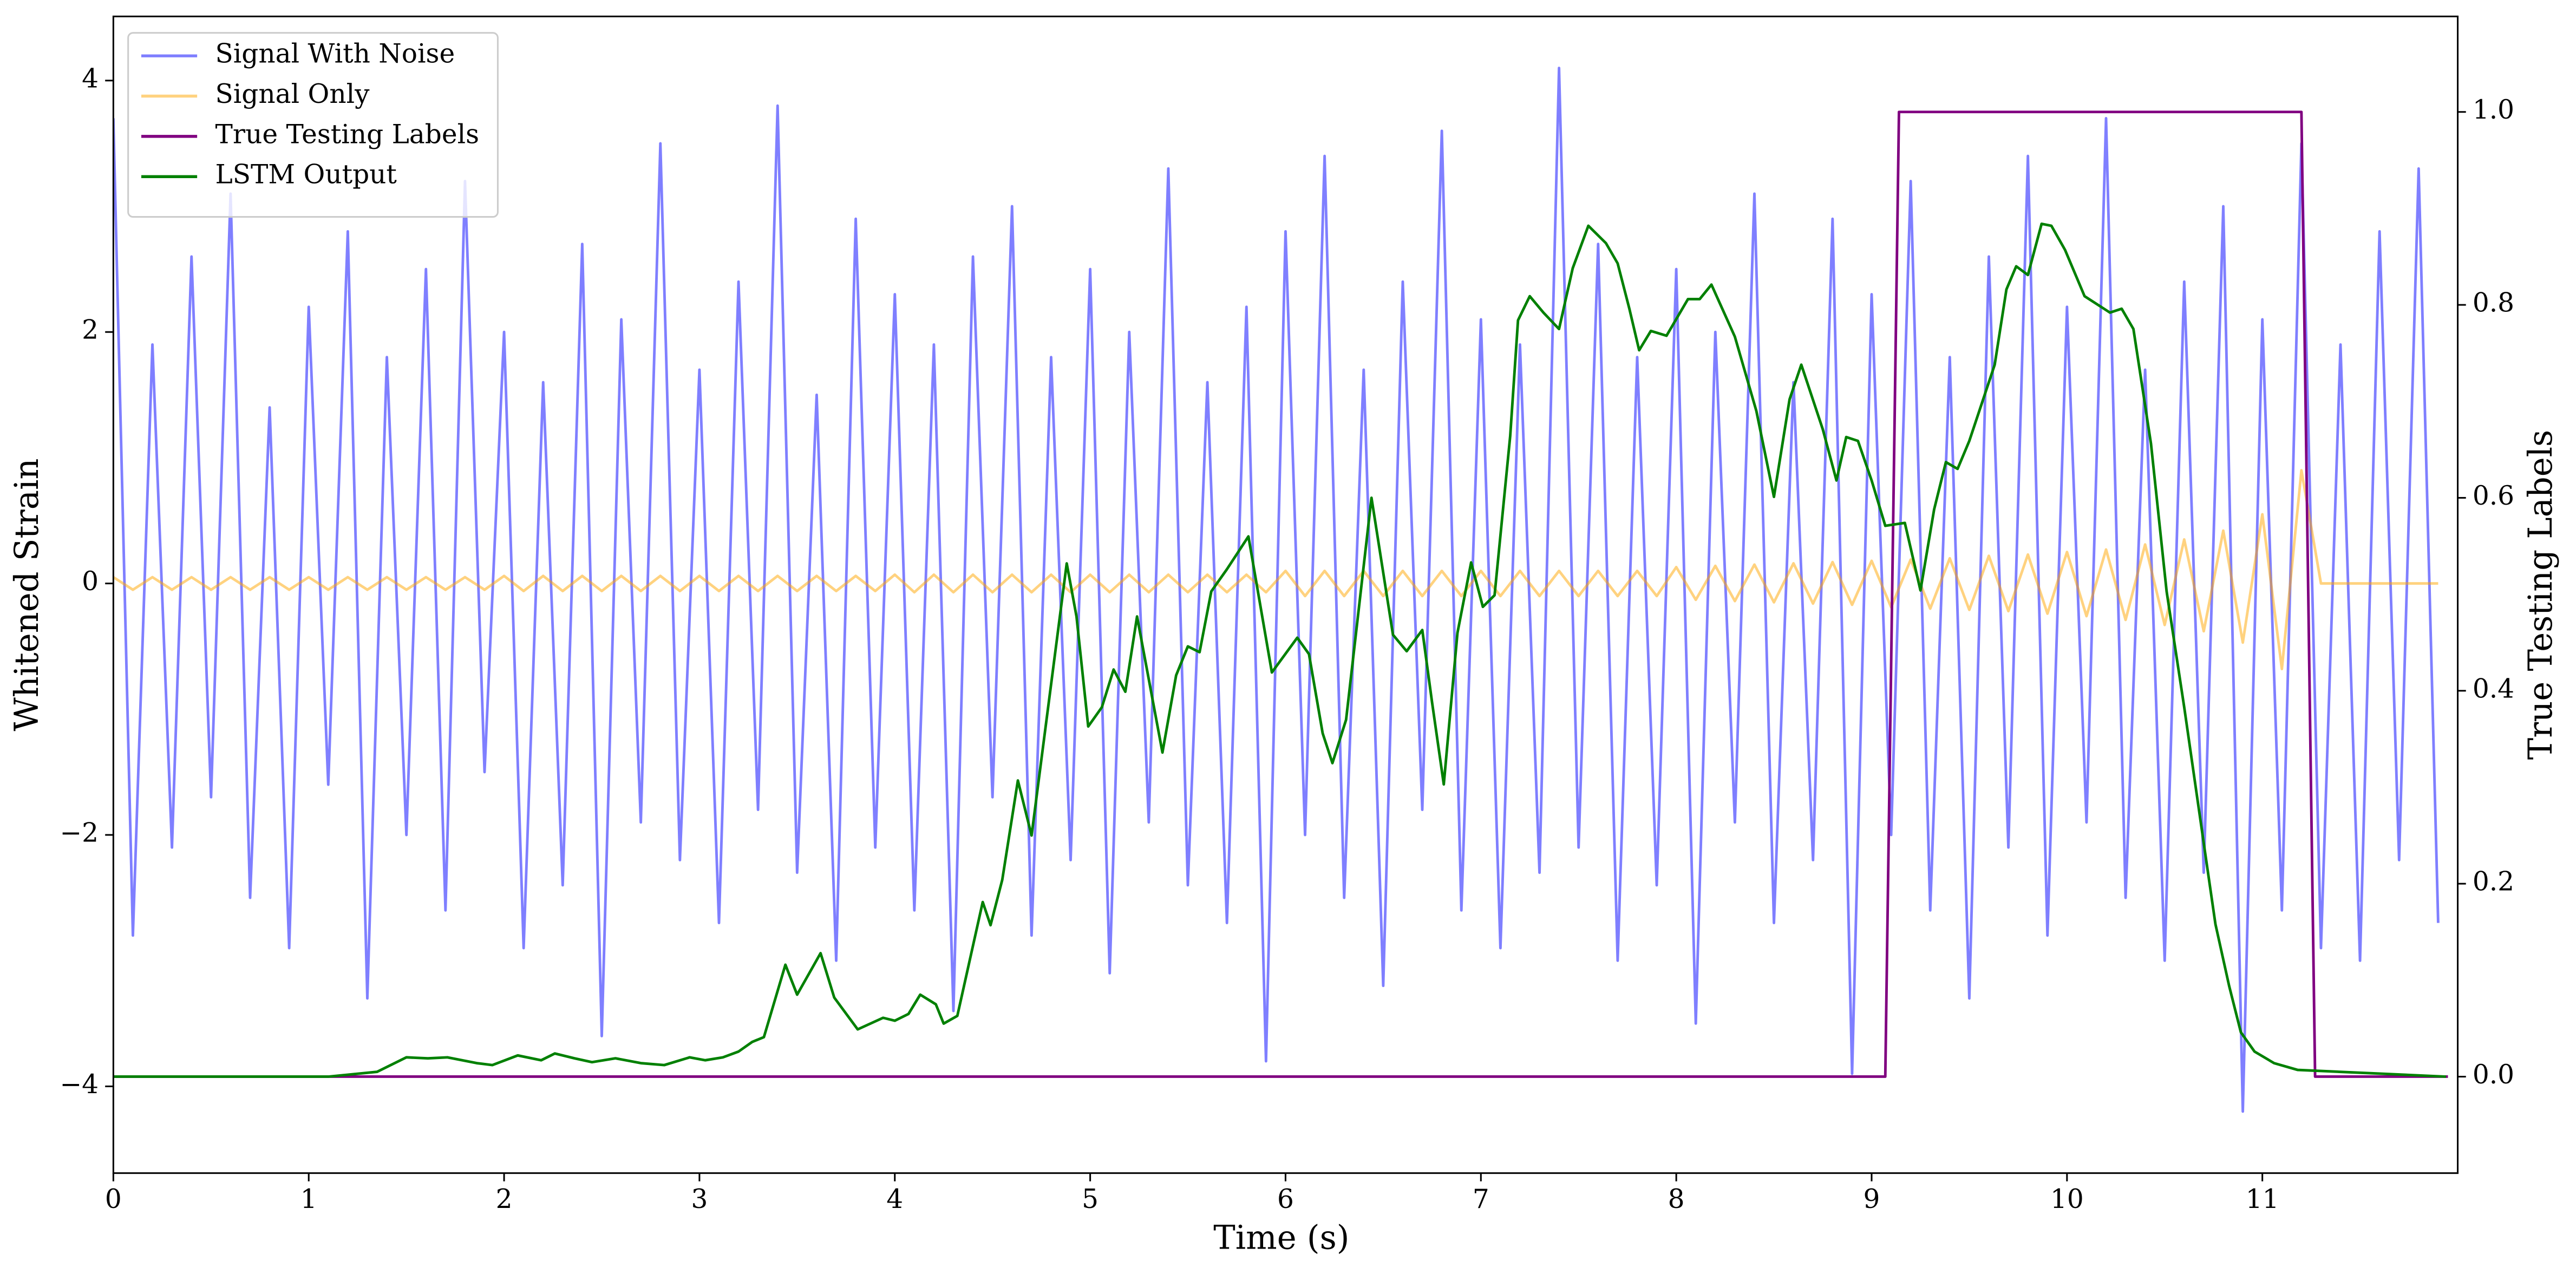  I want to click on series-line, so click(1275, 569).